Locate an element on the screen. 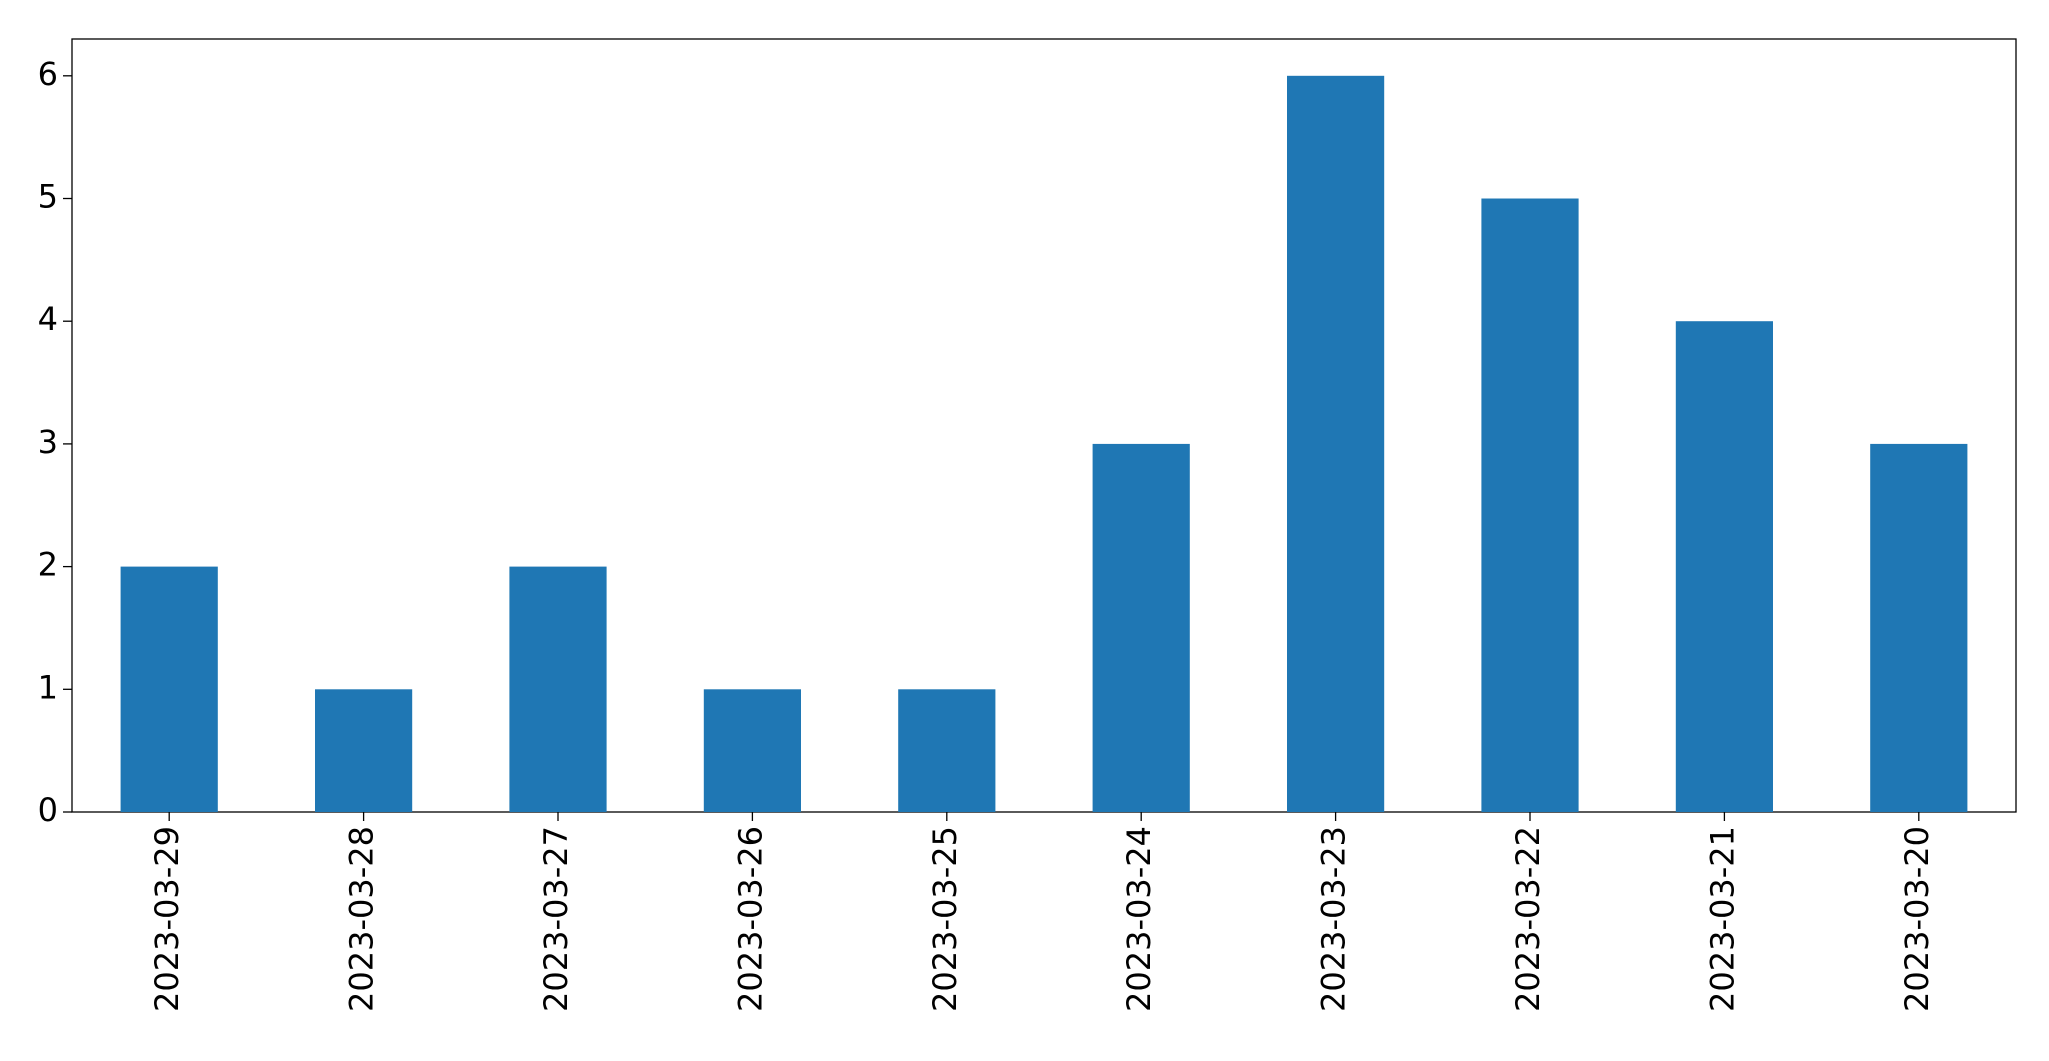 This screenshot has height=1061, width=2049. x-tick-label: 2023-03-21 is located at coordinates (1722, 919).